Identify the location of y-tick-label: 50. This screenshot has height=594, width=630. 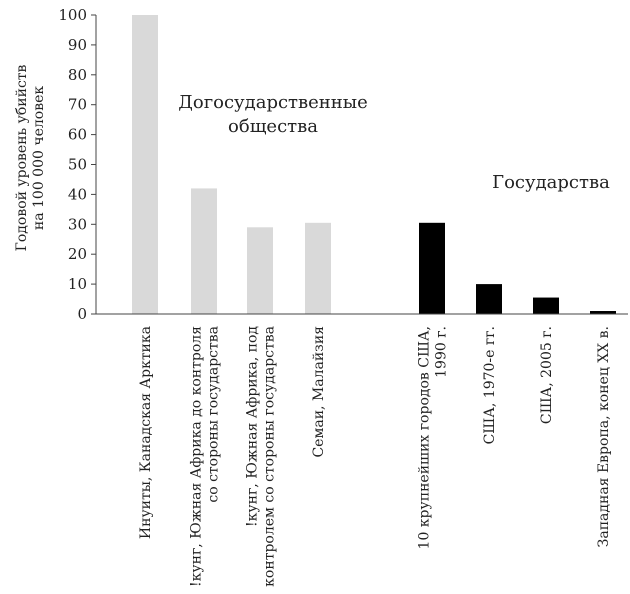
(77, 165).